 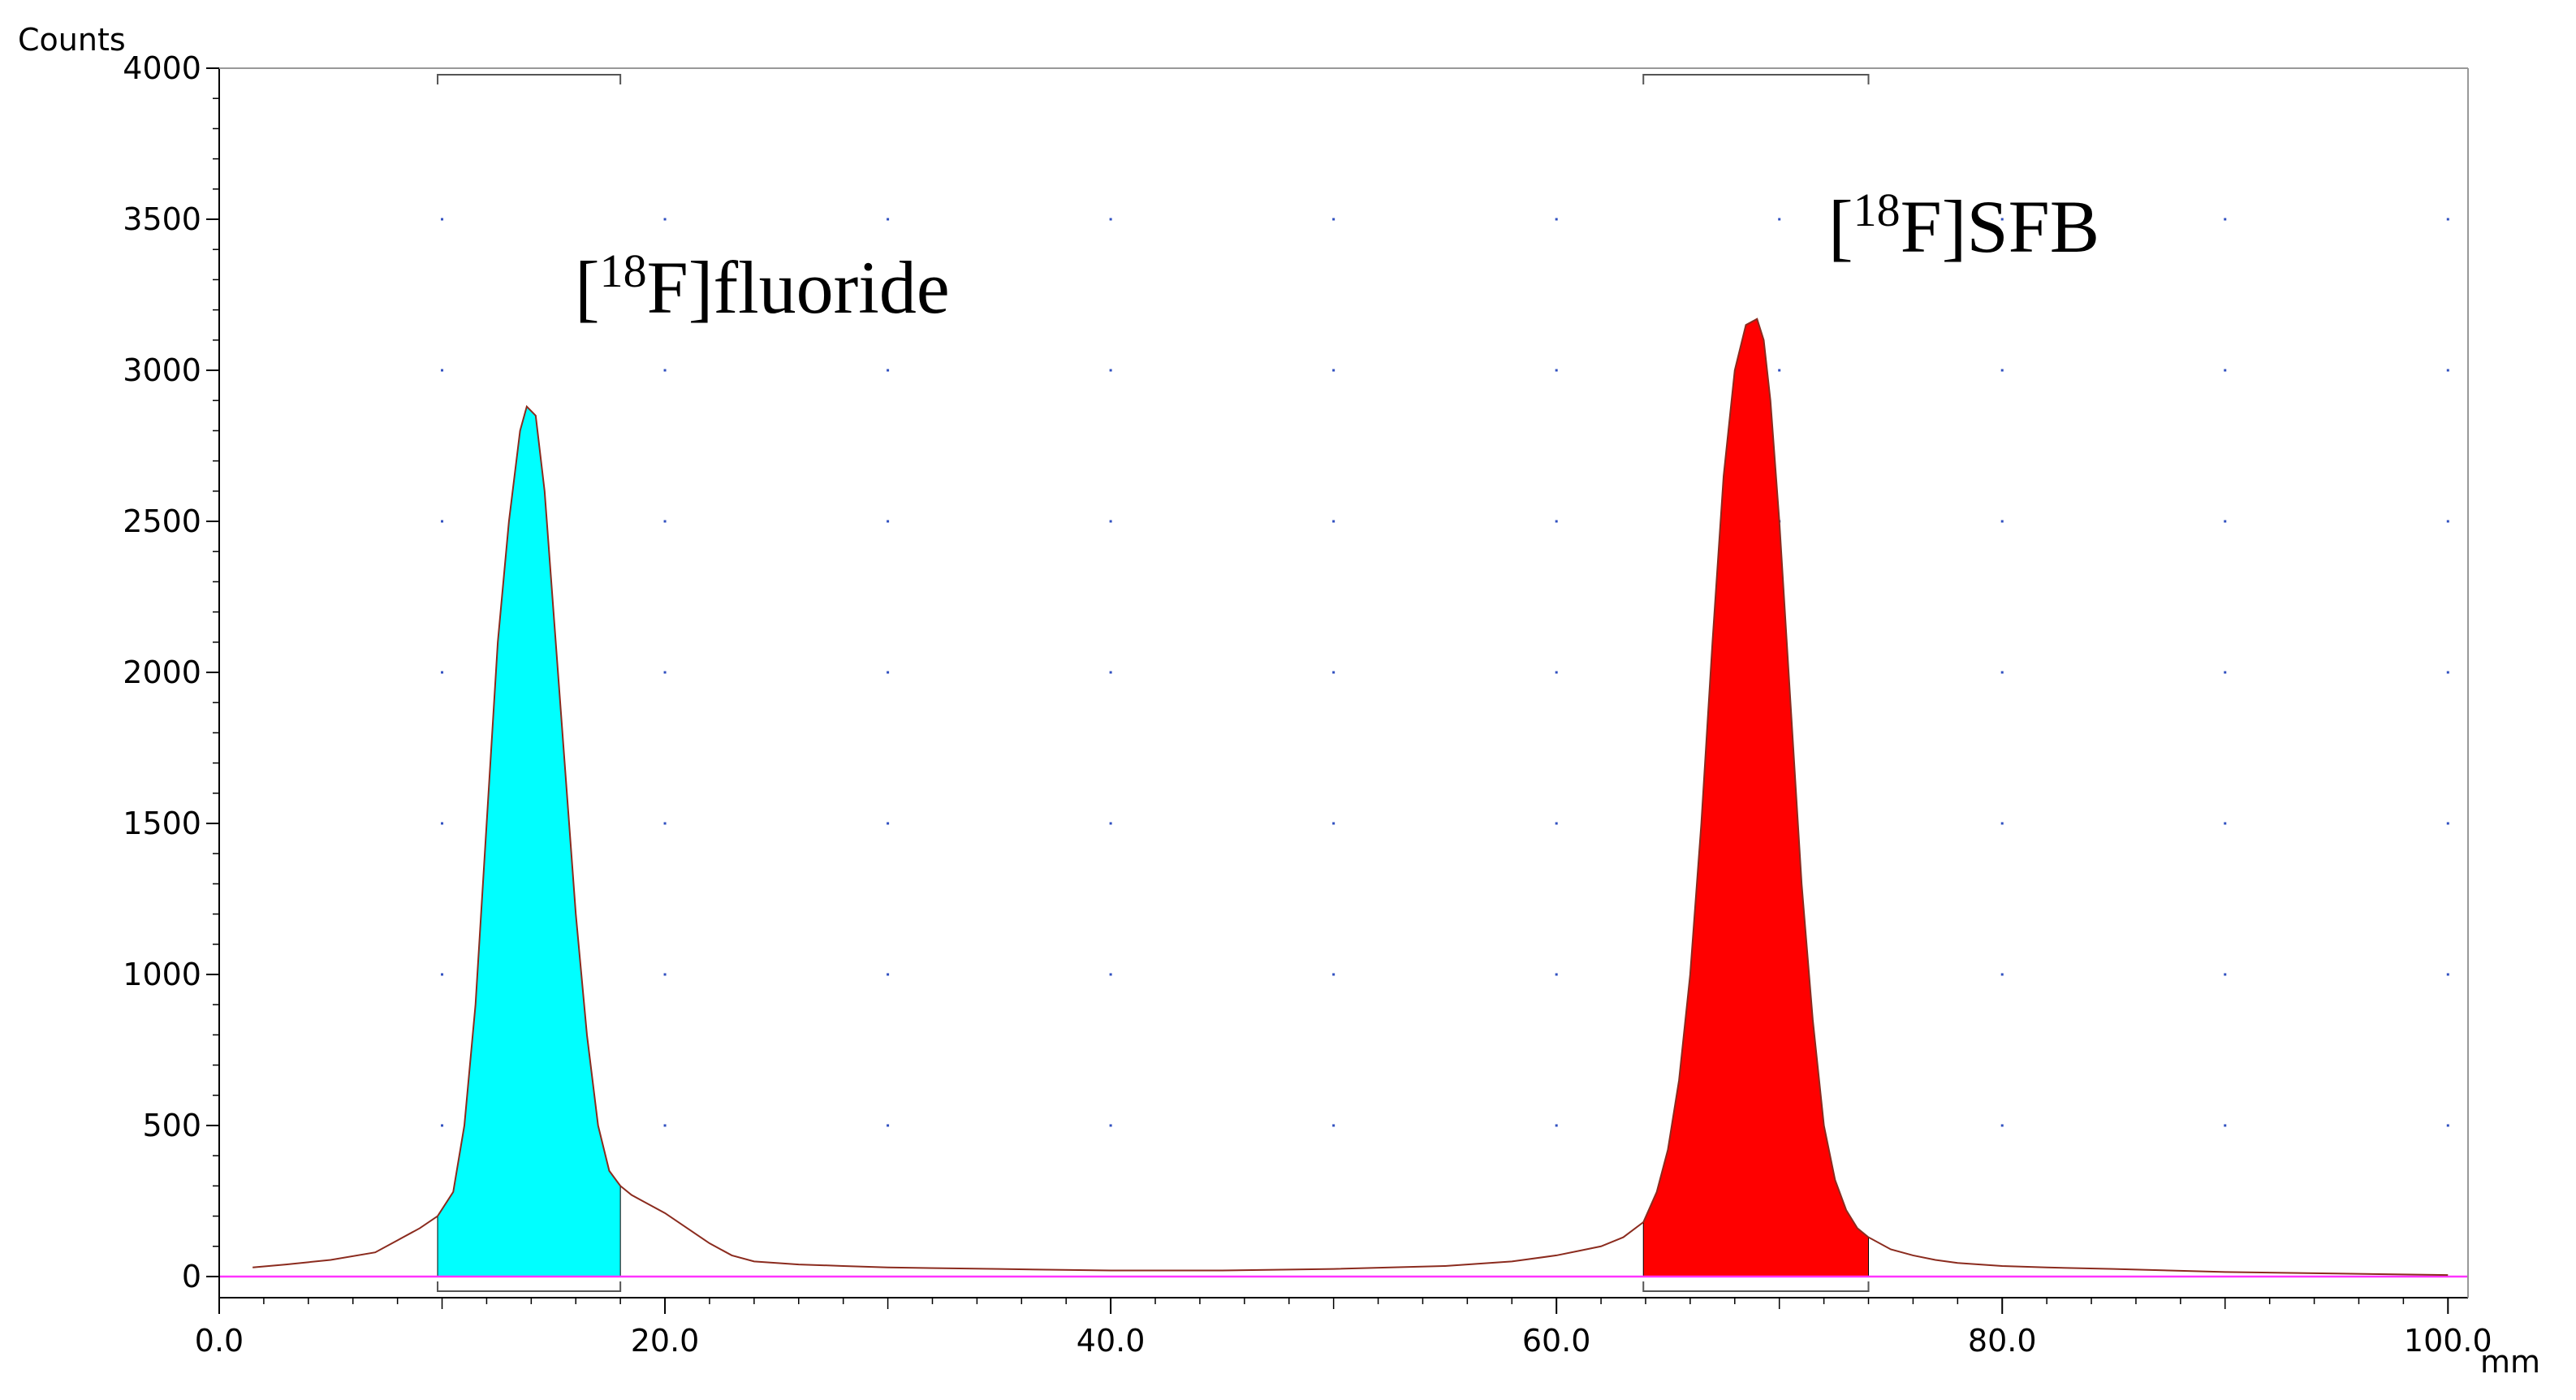 I want to click on y-tick-label: 4000, so click(x=162, y=68).